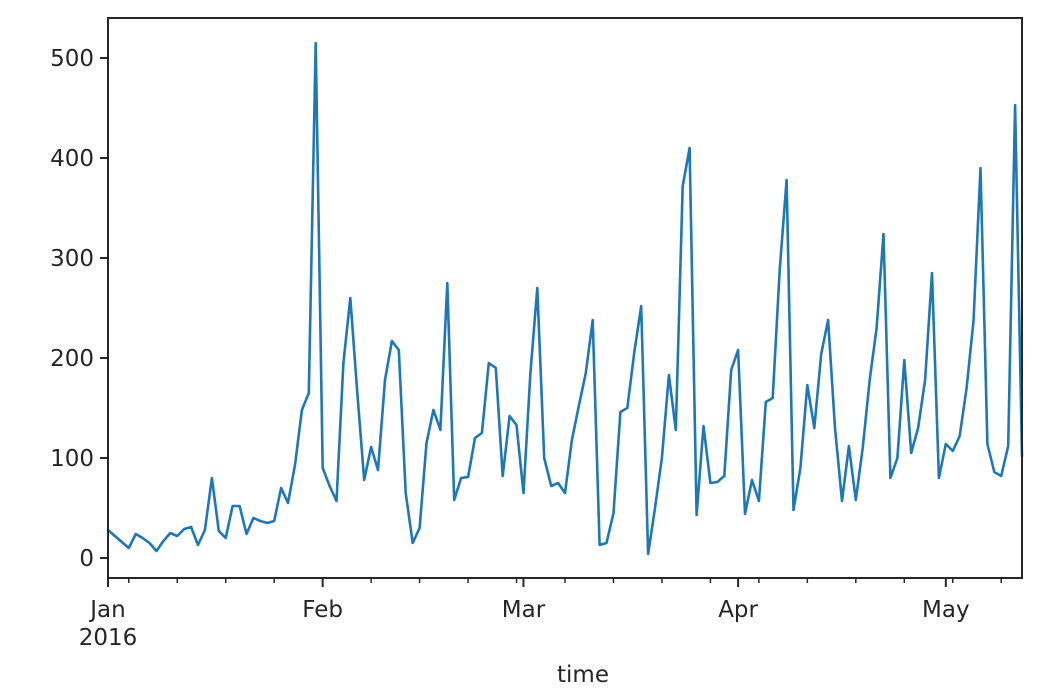 The width and height of the screenshot is (1044, 692). What do you see at coordinates (946, 610) in the screenshot?
I see `x-tick-label: May` at bounding box center [946, 610].